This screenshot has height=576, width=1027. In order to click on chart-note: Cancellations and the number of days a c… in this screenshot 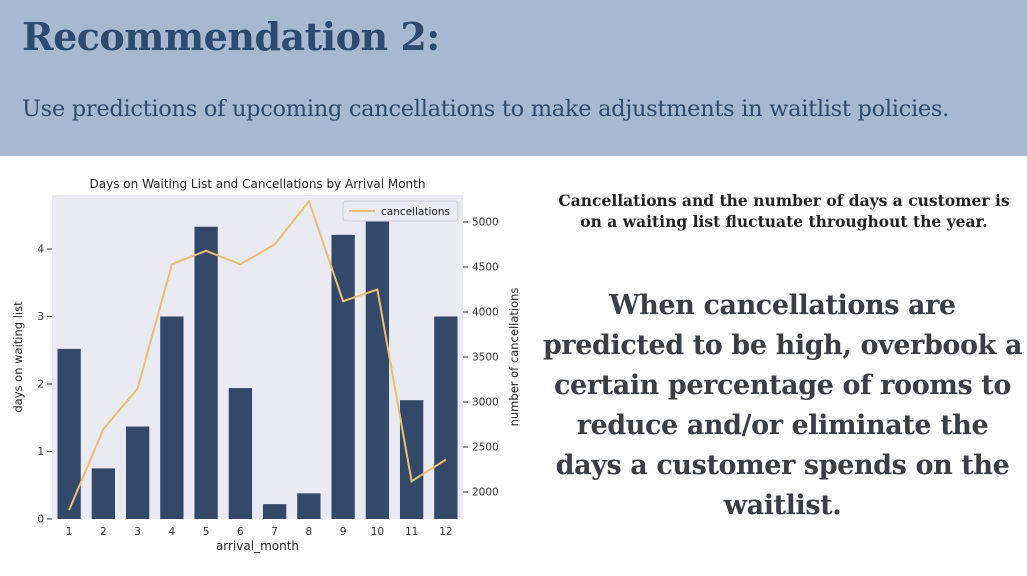, I will do `click(784, 211)`.